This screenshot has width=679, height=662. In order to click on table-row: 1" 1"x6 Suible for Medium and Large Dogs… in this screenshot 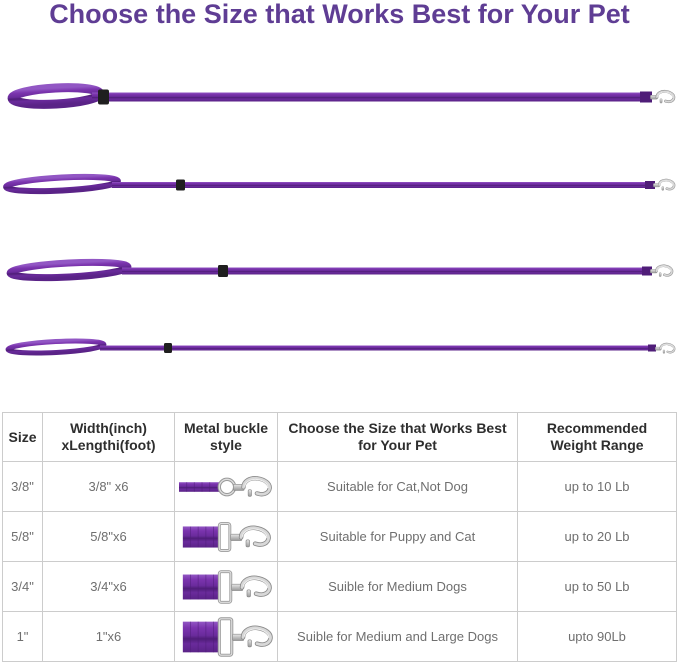, I will do `click(339, 636)`.